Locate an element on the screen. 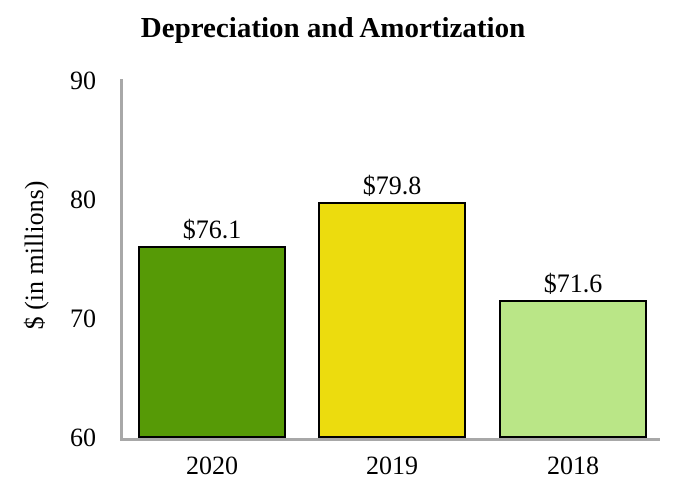 This screenshot has width=682, height=500. y-tick-label: 60 is located at coordinates (83, 437).